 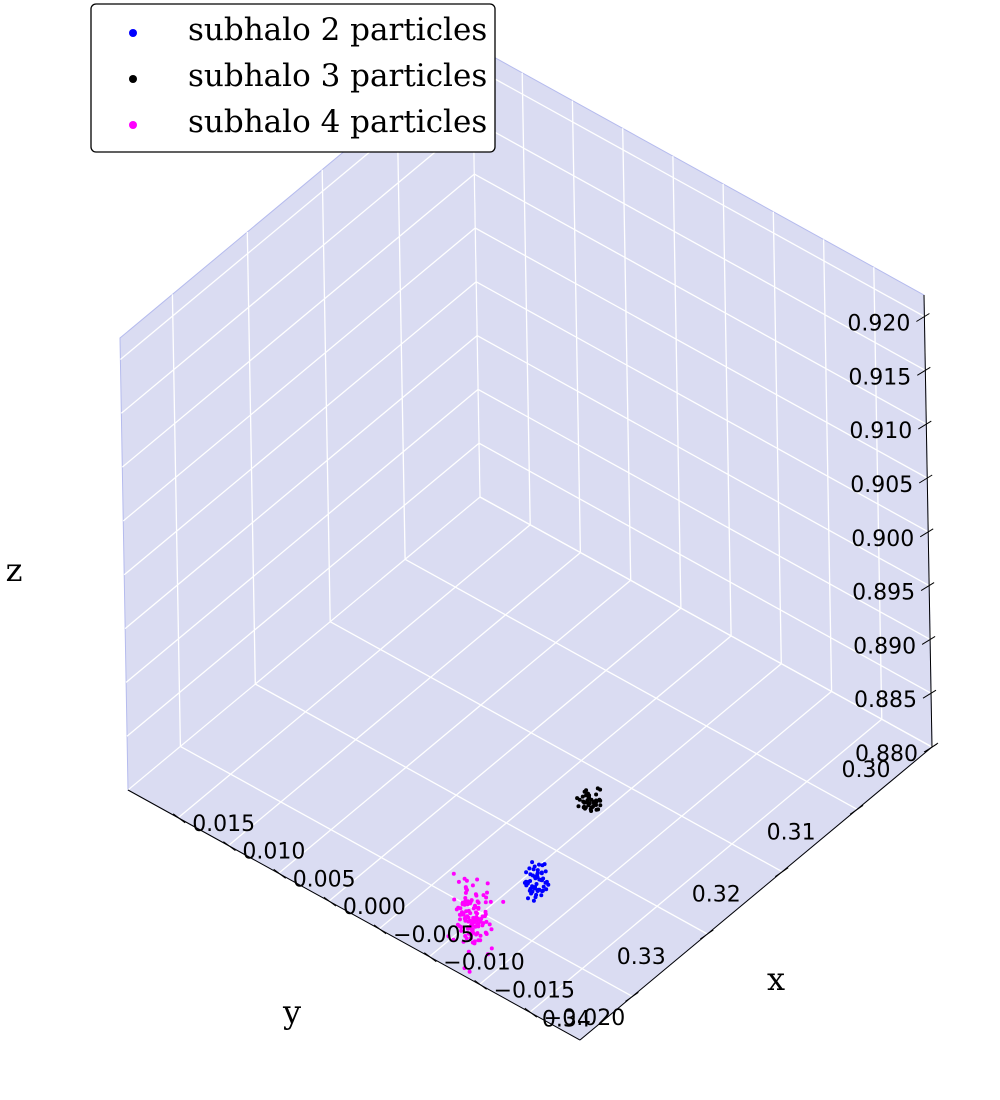 I want to click on z-tick-label-0: 0.880, so click(x=886, y=754).